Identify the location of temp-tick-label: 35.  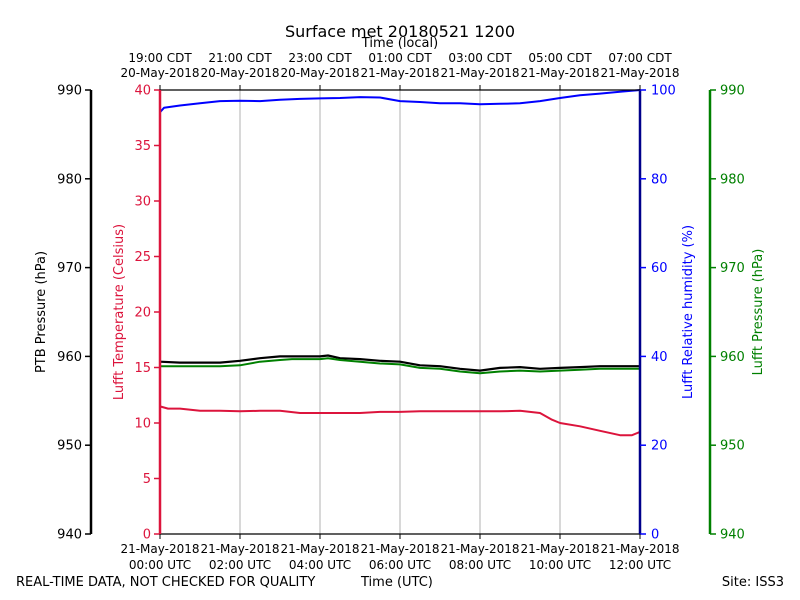
(142, 146).